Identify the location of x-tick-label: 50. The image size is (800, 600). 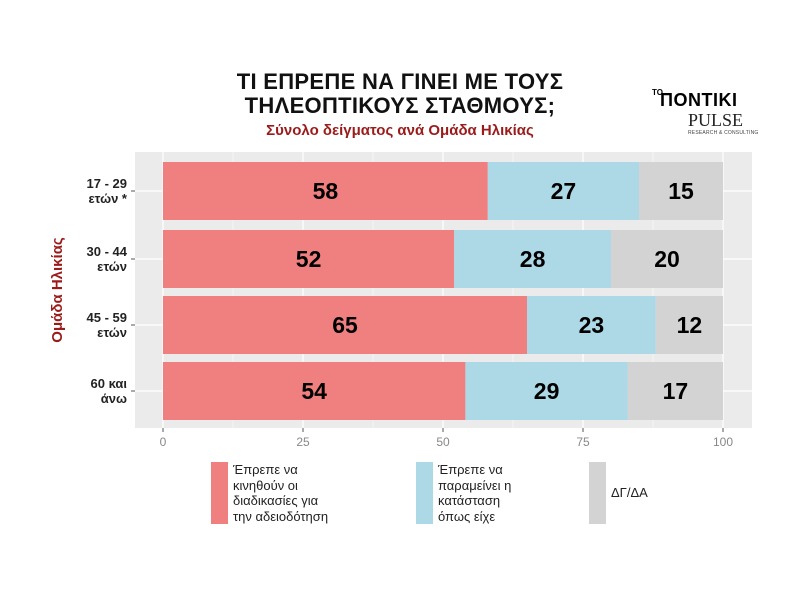
(443, 442).